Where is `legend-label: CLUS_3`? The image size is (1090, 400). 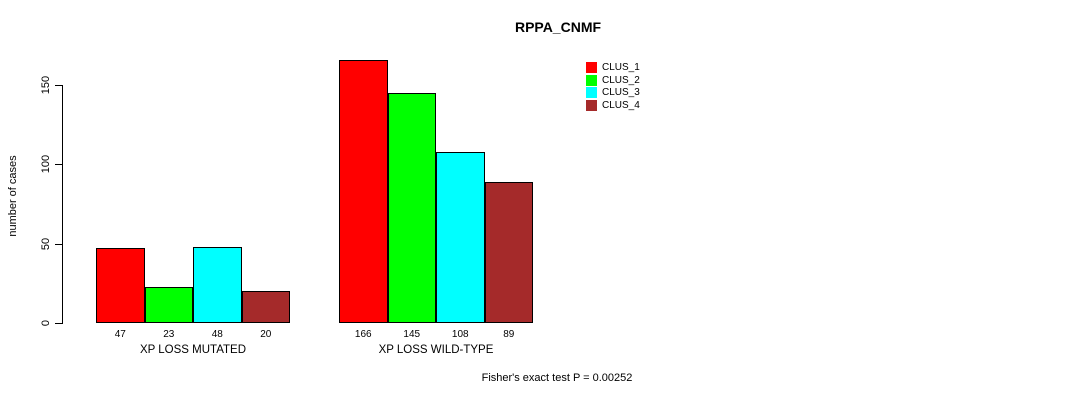 legend-label: CLUS_3 is located at coordinates (621, 92).